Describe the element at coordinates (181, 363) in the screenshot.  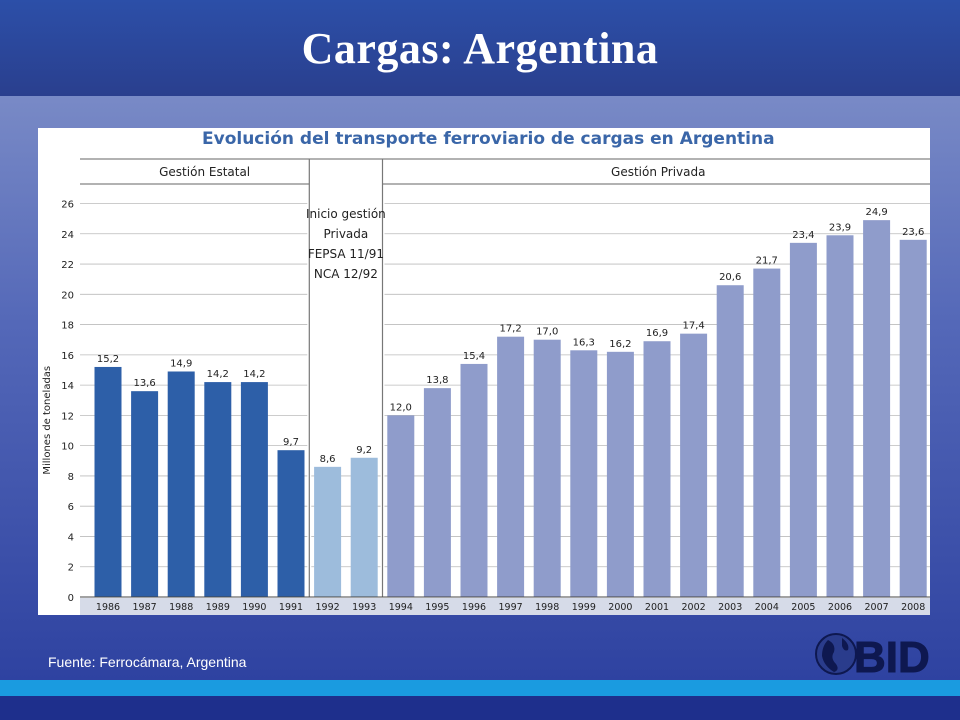
I see `bar-value-label: 14,9` at that location.